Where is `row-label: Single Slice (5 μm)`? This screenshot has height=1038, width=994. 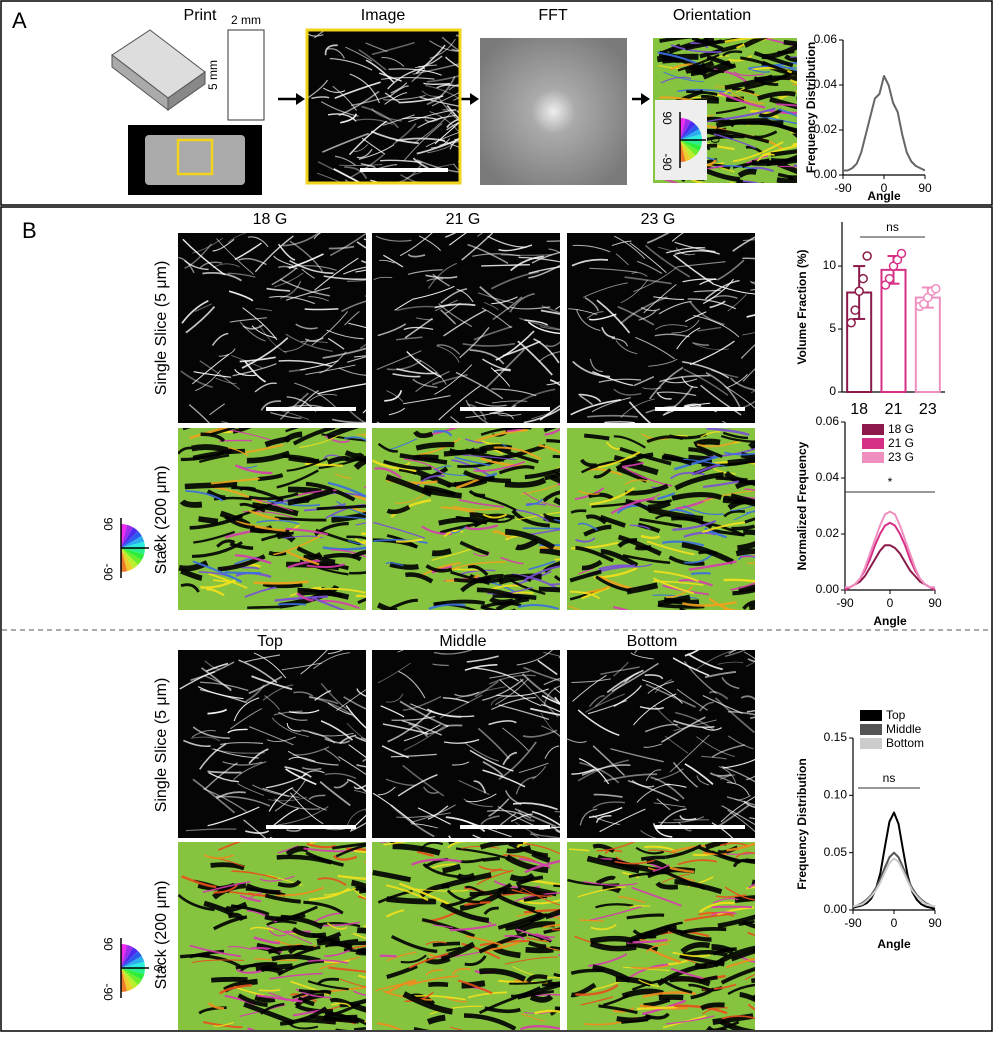
row-label: Single Slice (5 μm) is located at coordinates (161, 328).